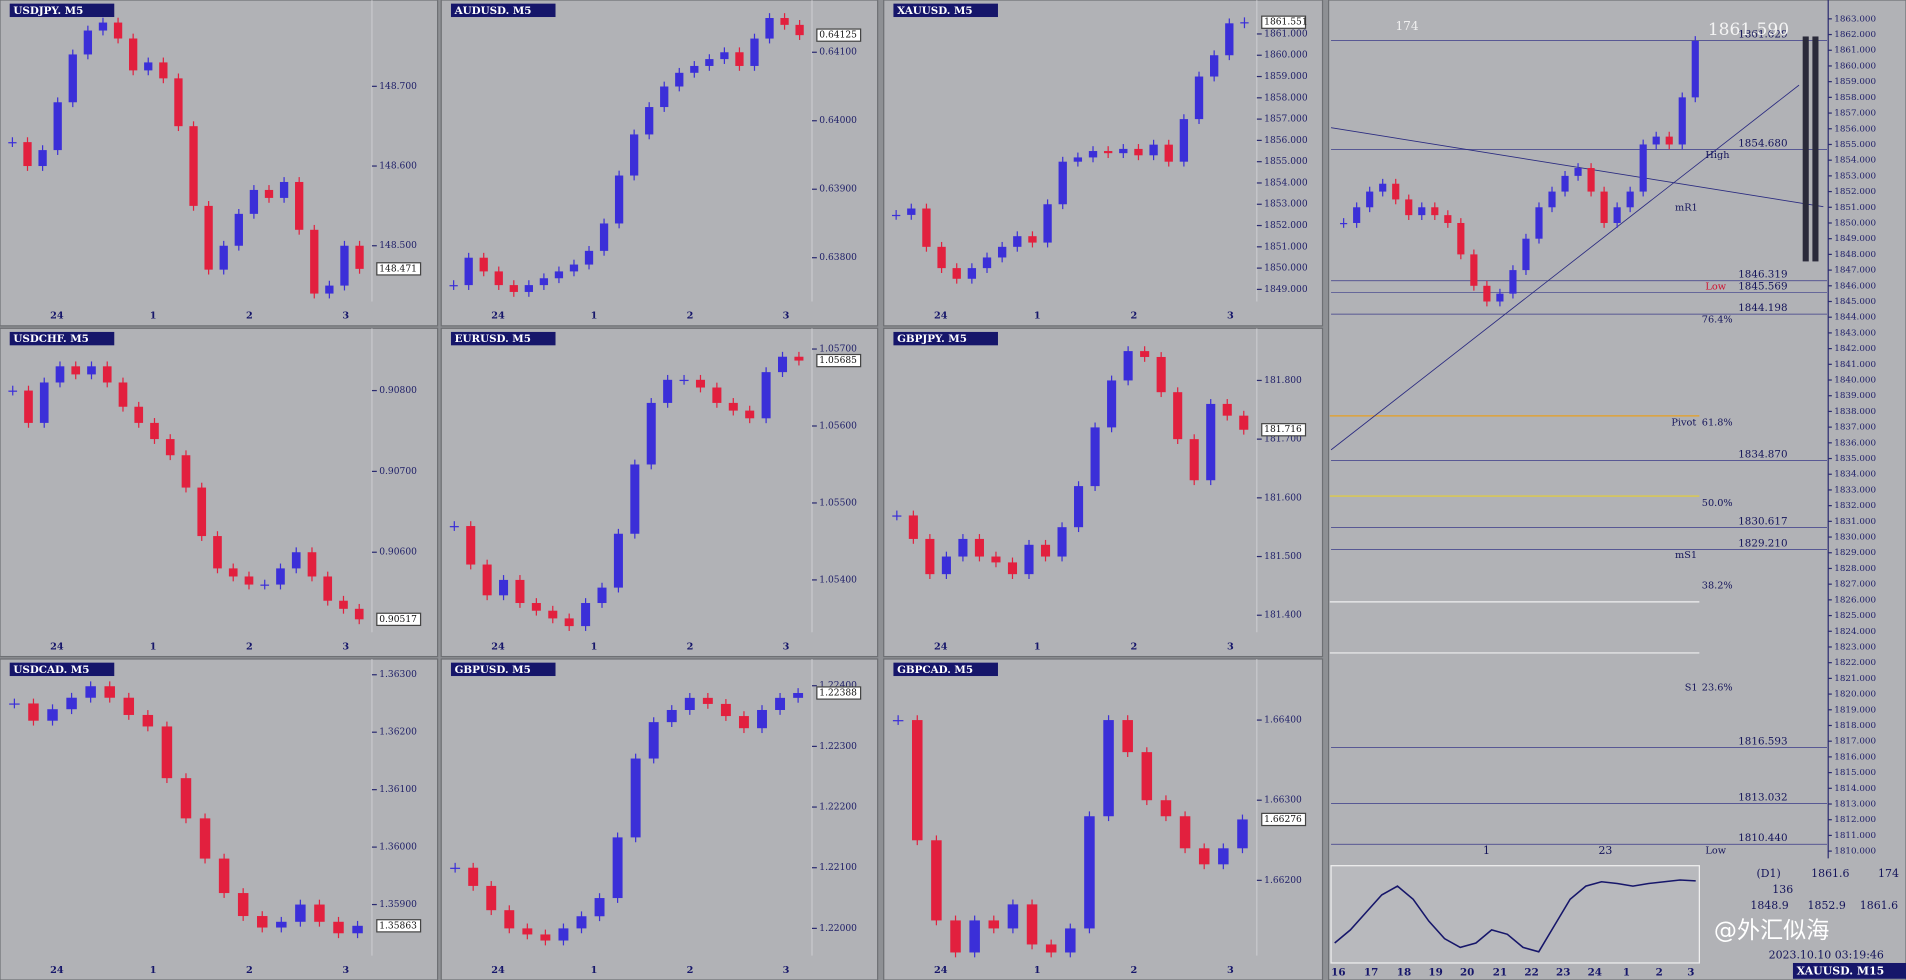 This screenshot has width=1906, height=980. I want to click on y-tick-label: 1848.000, so click(1855, 255).